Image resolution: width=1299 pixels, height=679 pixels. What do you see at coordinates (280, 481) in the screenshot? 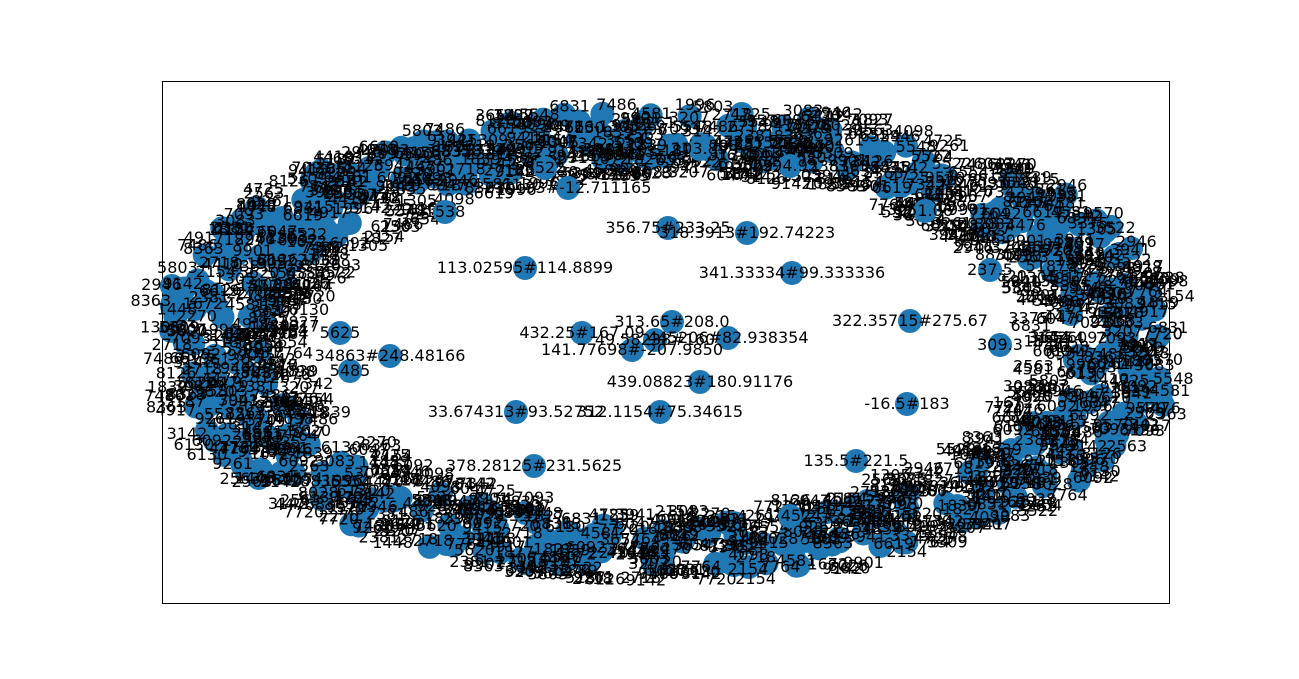
I see `ring-node-label: 9142` at bounding box center [280, 481].